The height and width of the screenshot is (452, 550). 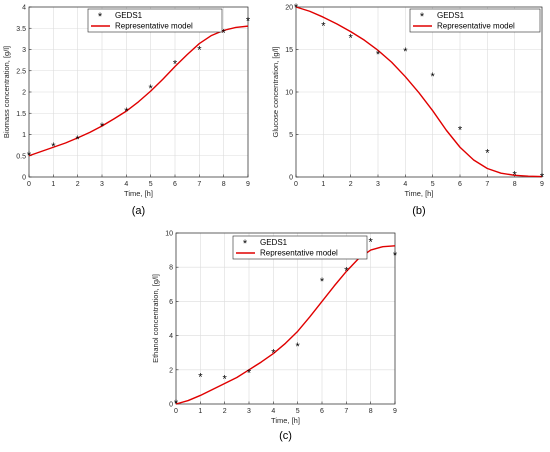 I want to click on legend-box, so click(x=300, y=247).